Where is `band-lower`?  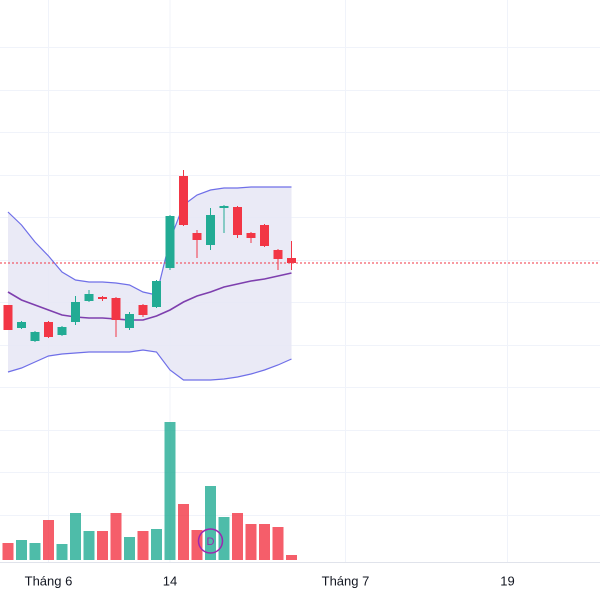
band-lower is located at coordinates (149, 365).